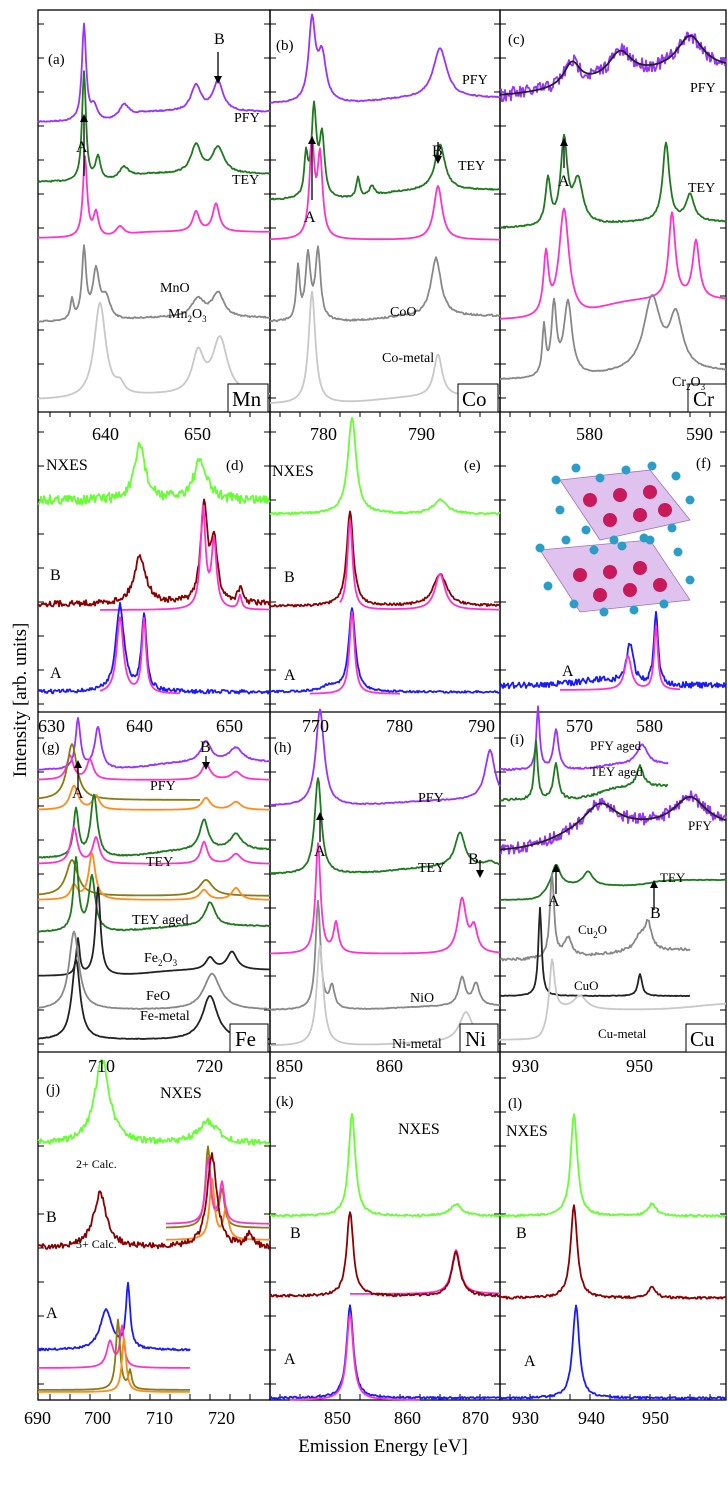 The height and width of the screenshot is (1485, 728). I want to click on panel-j-tag: (j), so click(53, 1090).